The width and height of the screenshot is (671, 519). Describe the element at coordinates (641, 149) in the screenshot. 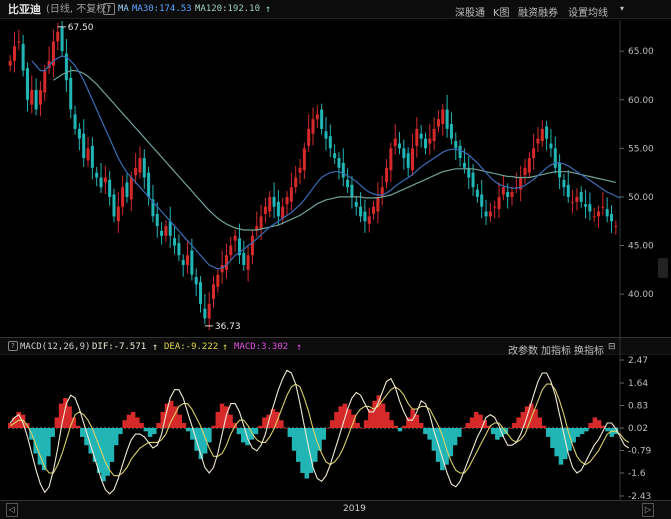

I see `price-tick-label: 55.00` at that location.